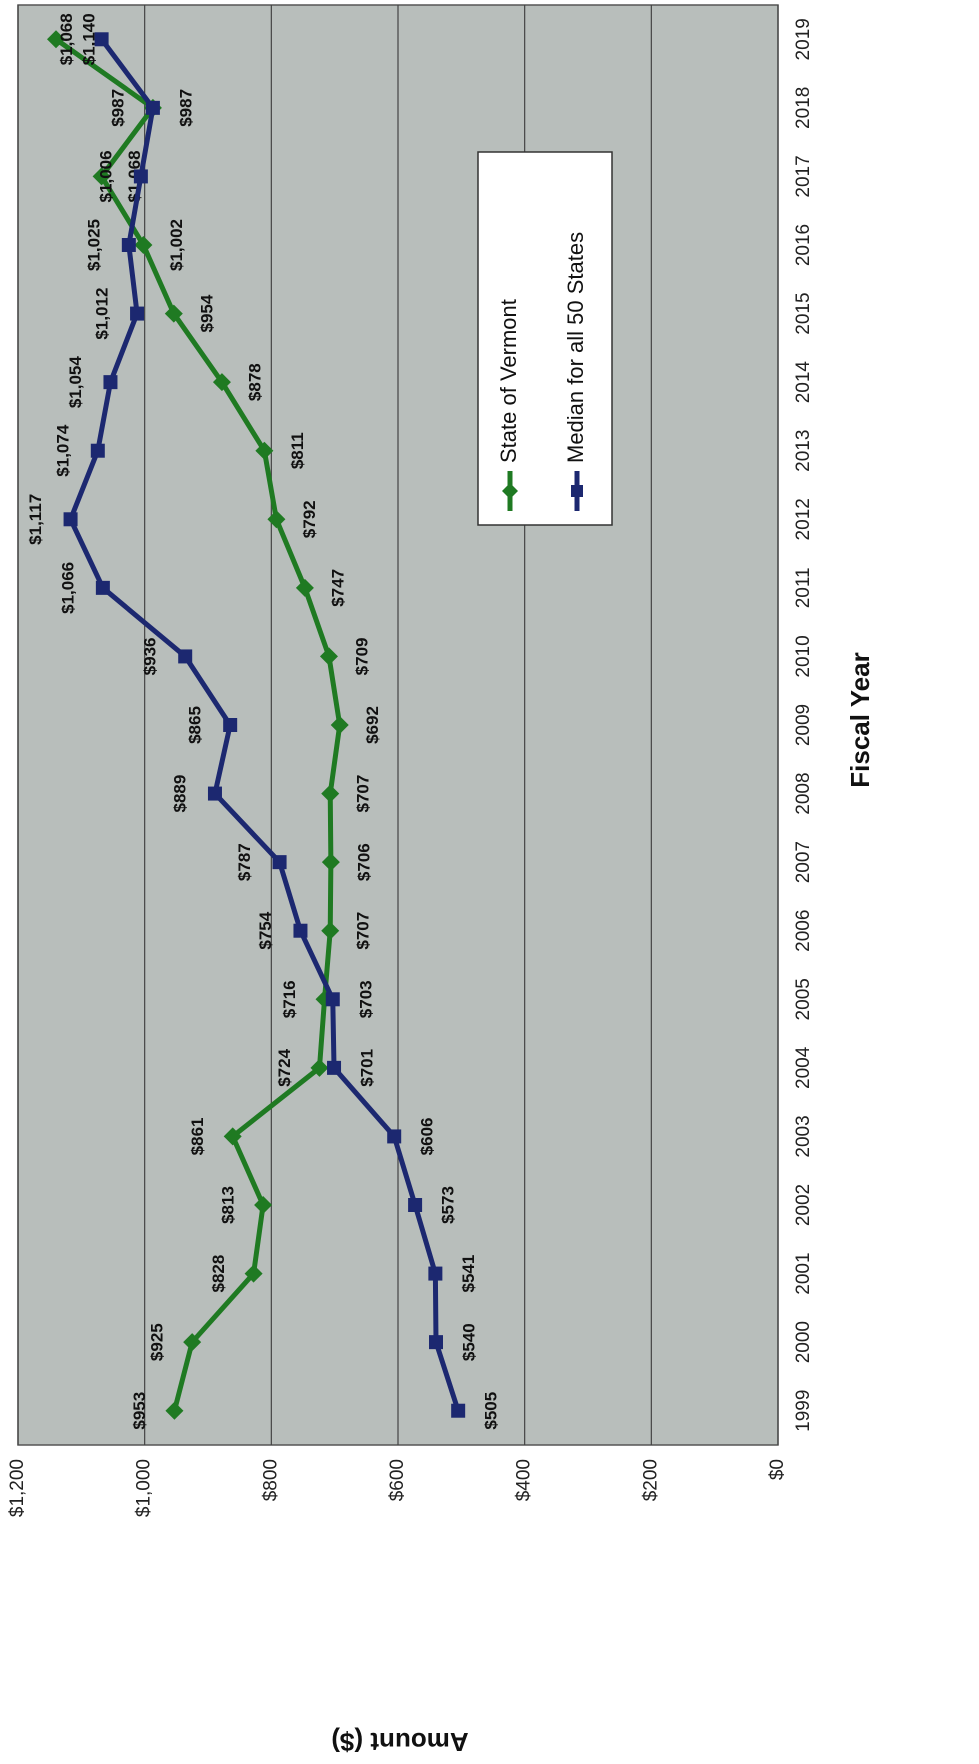 The height and width of the screenshot is (1764, 979). What do you see at coordinates (367, 1068) in the screenshot?
I see `data-label: $701` at bounding box center [367, 1068].